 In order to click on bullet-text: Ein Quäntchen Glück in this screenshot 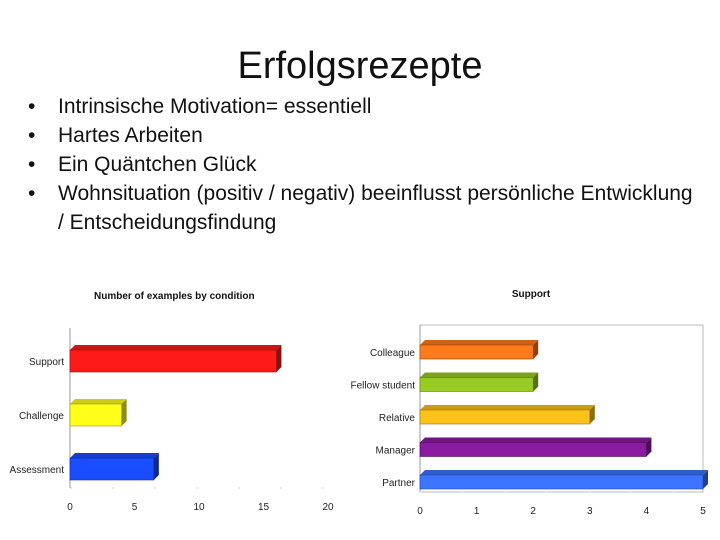, I will do `click(157, 164)`.